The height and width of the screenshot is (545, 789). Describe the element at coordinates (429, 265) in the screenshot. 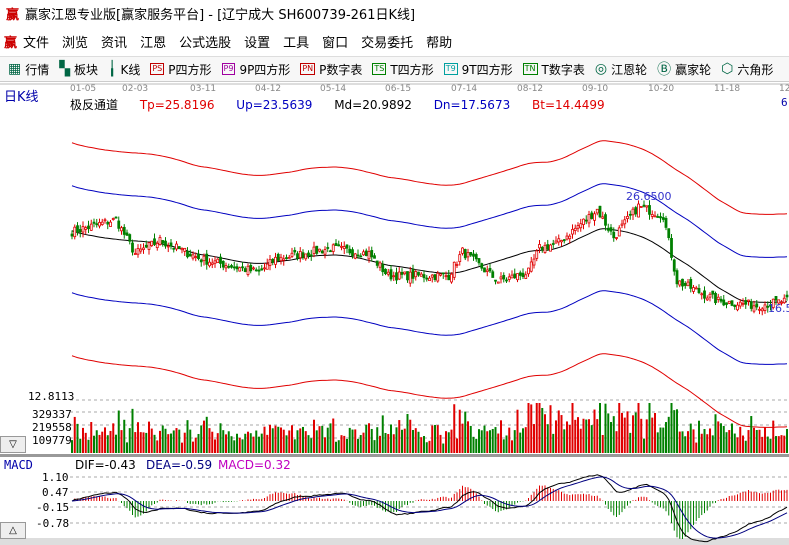

I see `middle-line` at that location.